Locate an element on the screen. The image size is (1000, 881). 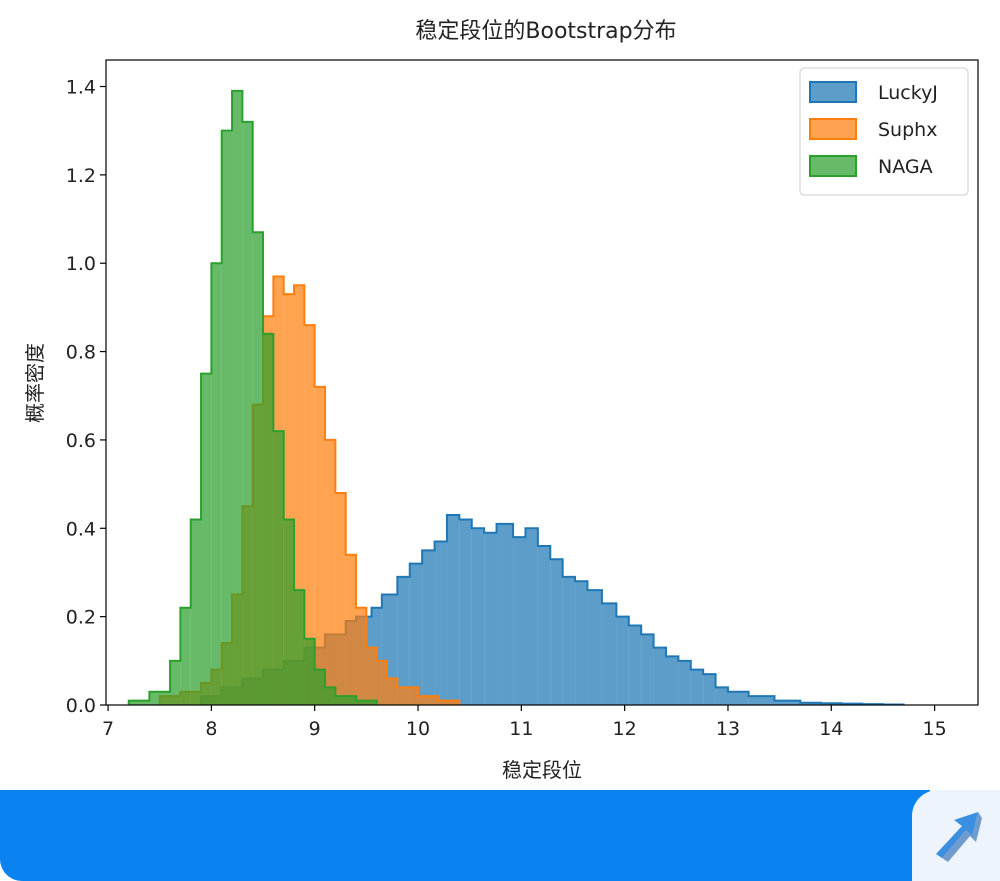
y-tick-label: 0.2 is located at coordinates (81, 618).